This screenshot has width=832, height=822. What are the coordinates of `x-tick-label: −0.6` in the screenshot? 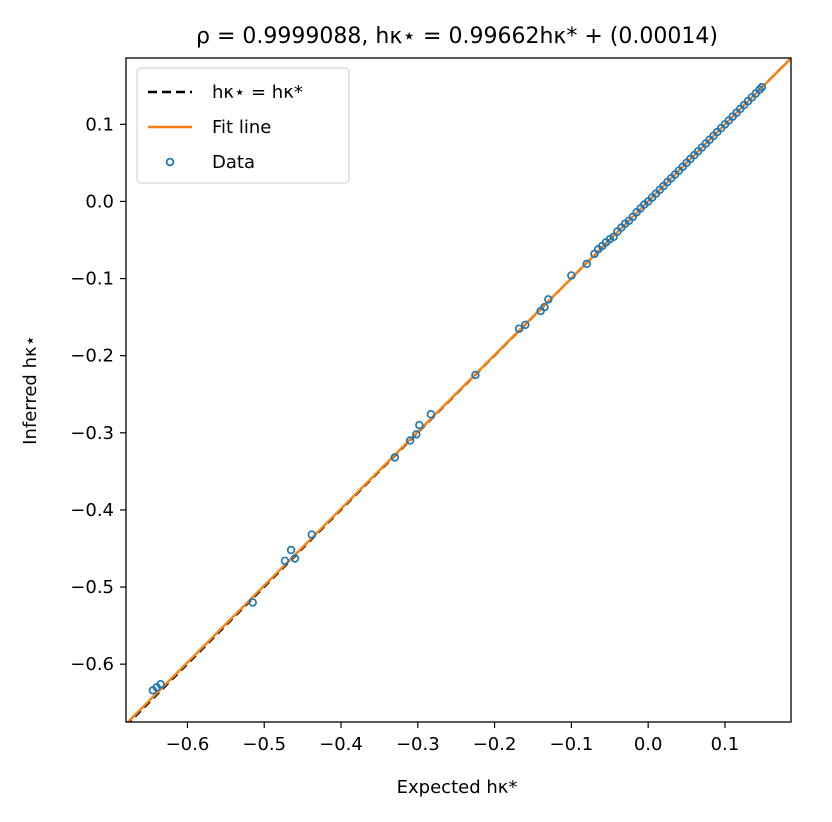 It's located at (188, 744).